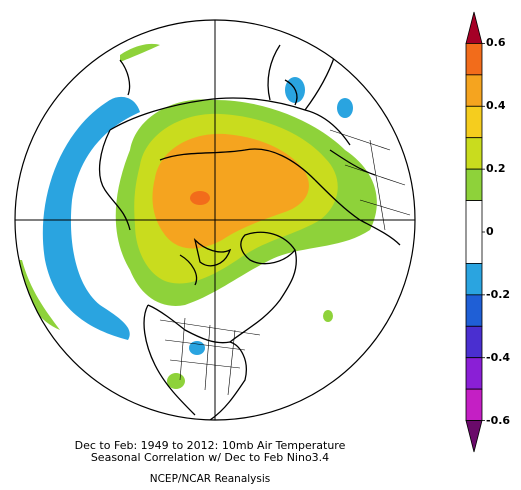 The image size is (521, 490). I want to click on positive-patch-south, so click(176, 381).